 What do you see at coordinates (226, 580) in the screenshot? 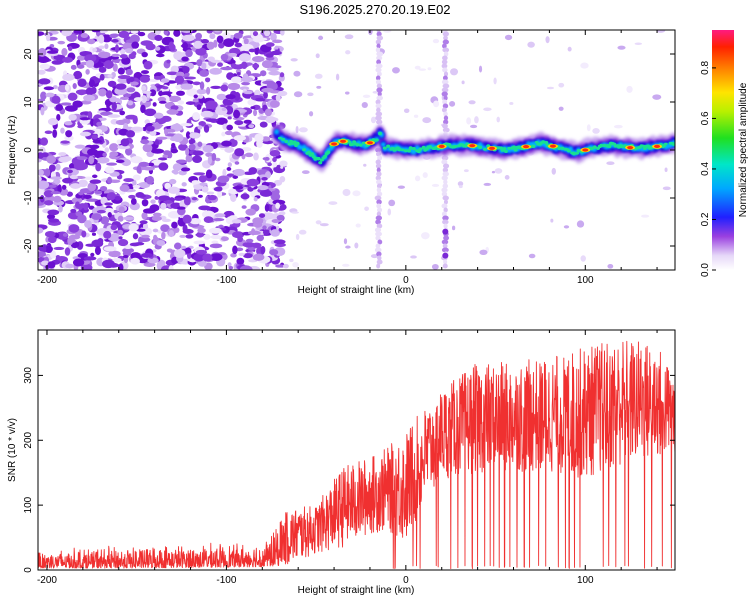
I see `snr-xtick-label: -100` at bounding box center [226, 580].